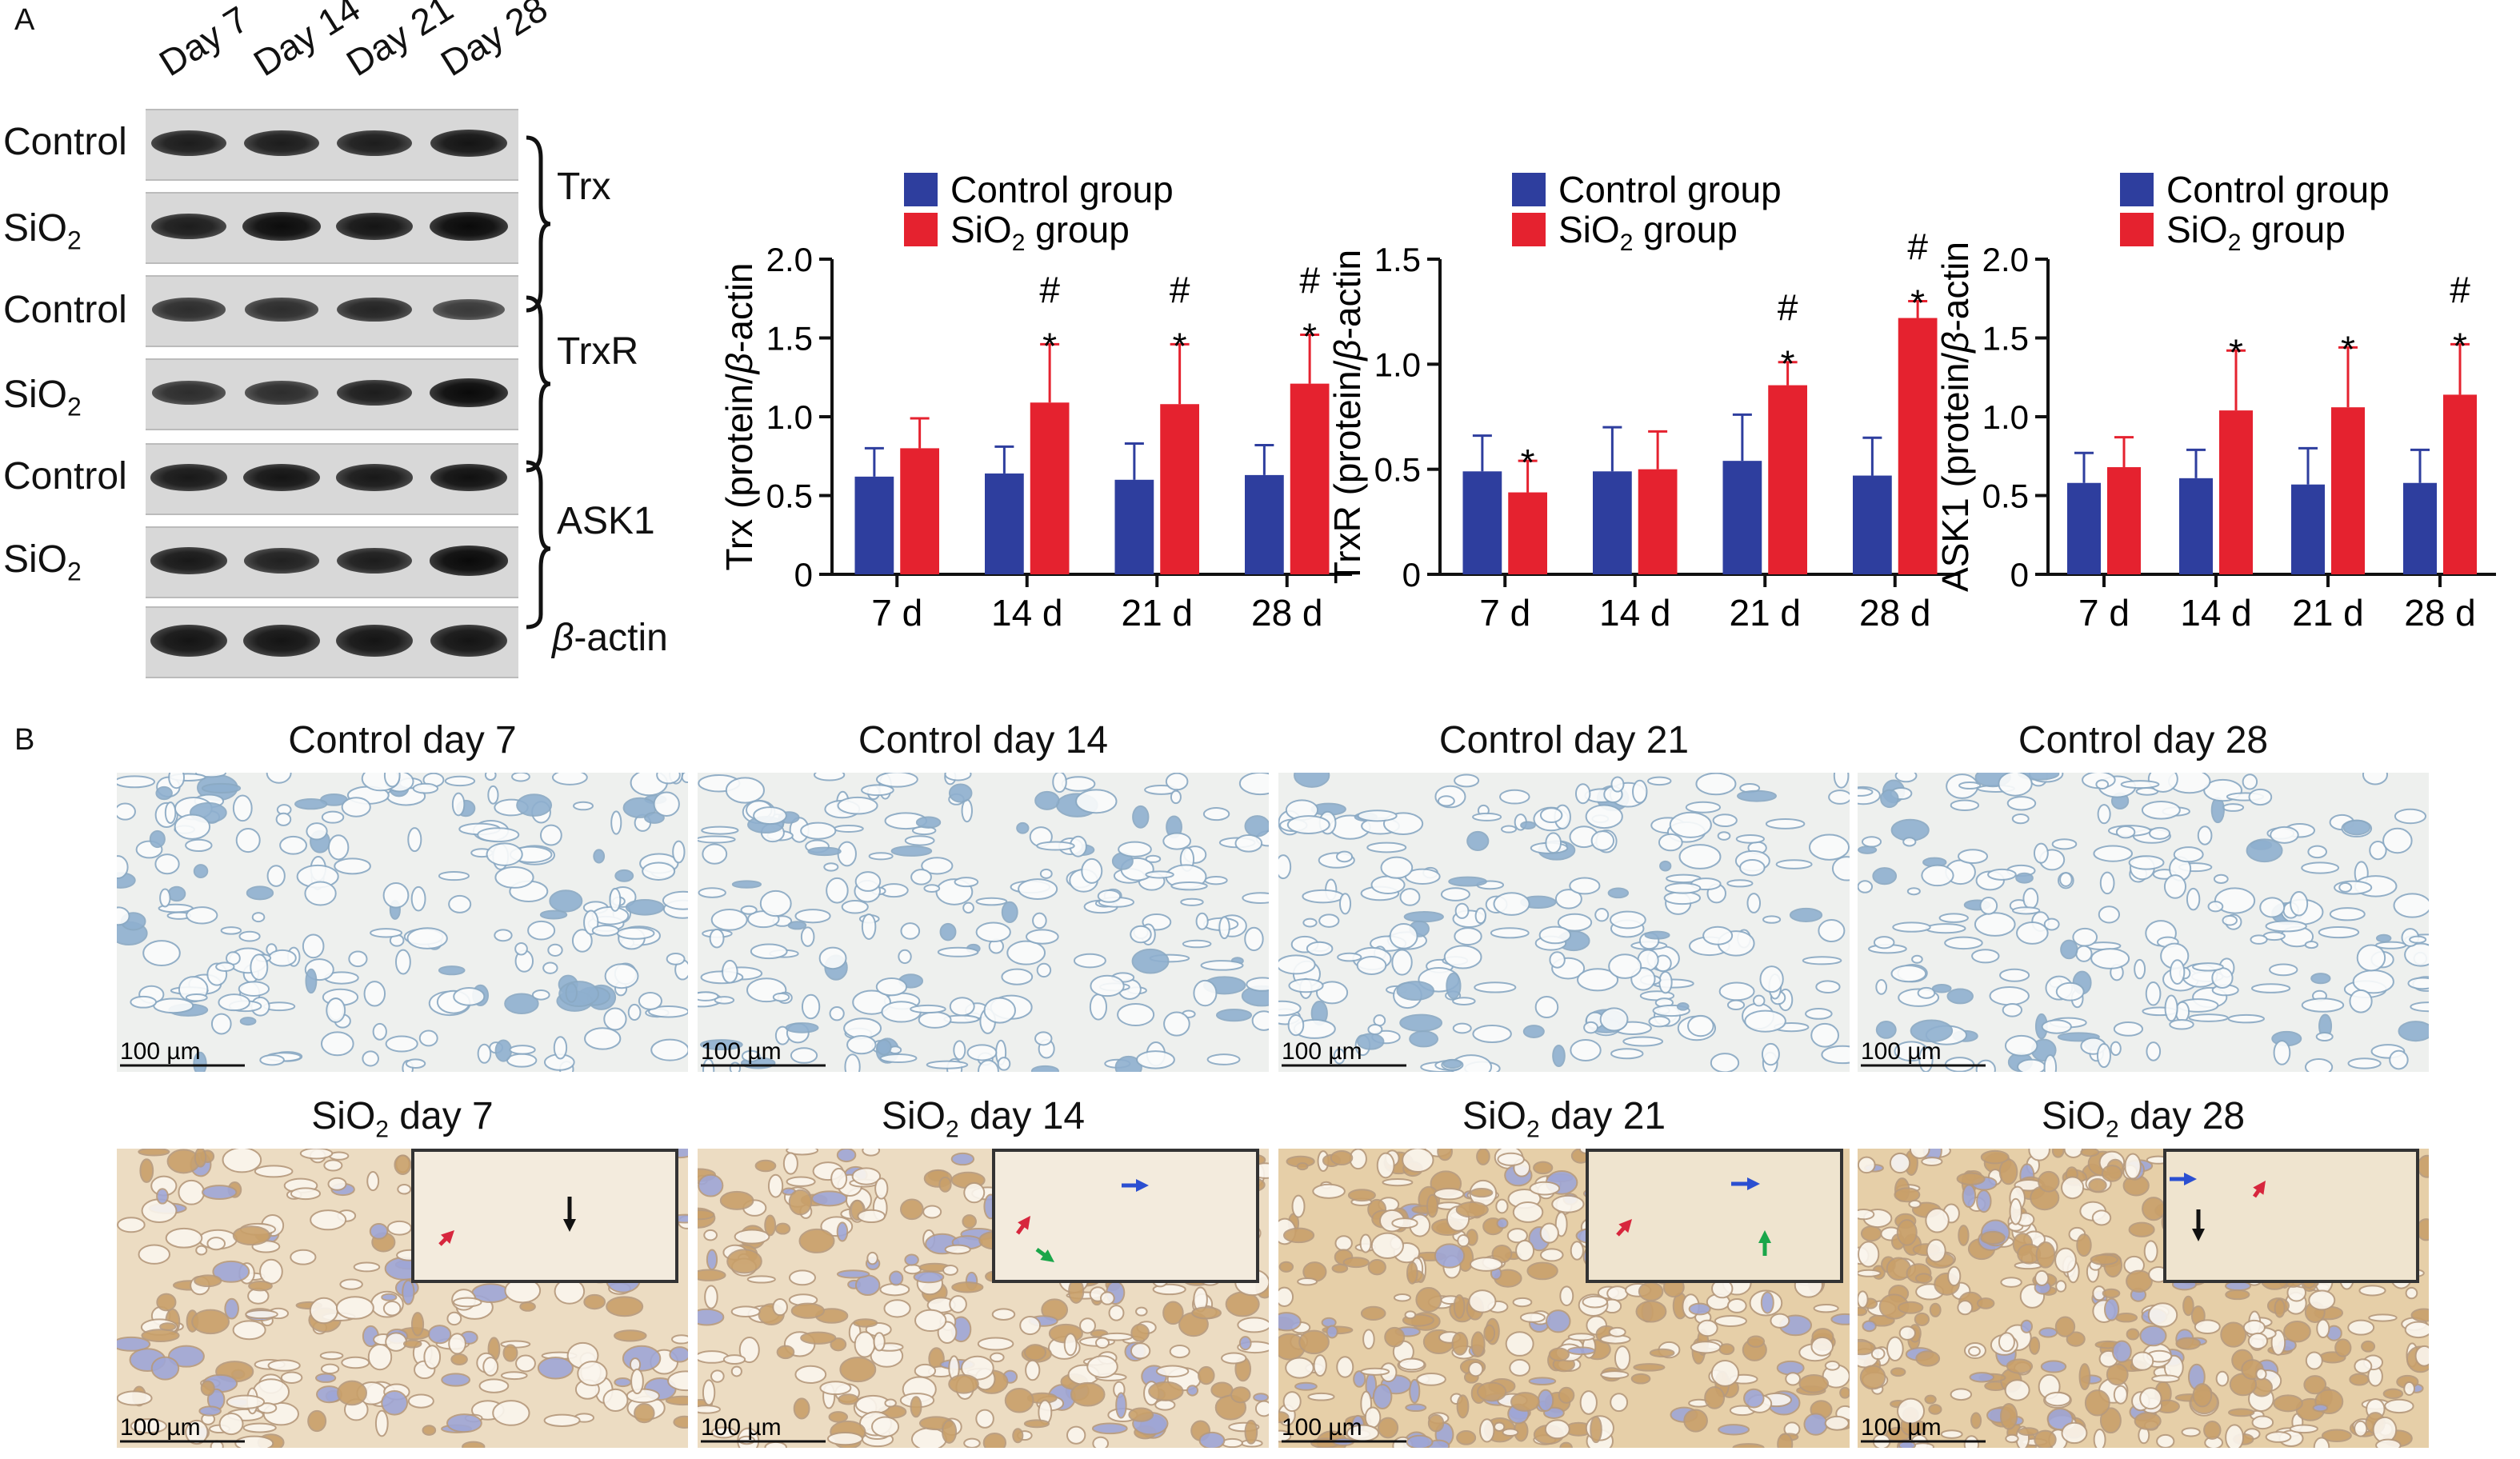 The image size is (2520, 1459). Describe the element at coordinates (1564, 1119) in the screenshot. I see `title-sio2-day21: SiO2 day 21` at that location.